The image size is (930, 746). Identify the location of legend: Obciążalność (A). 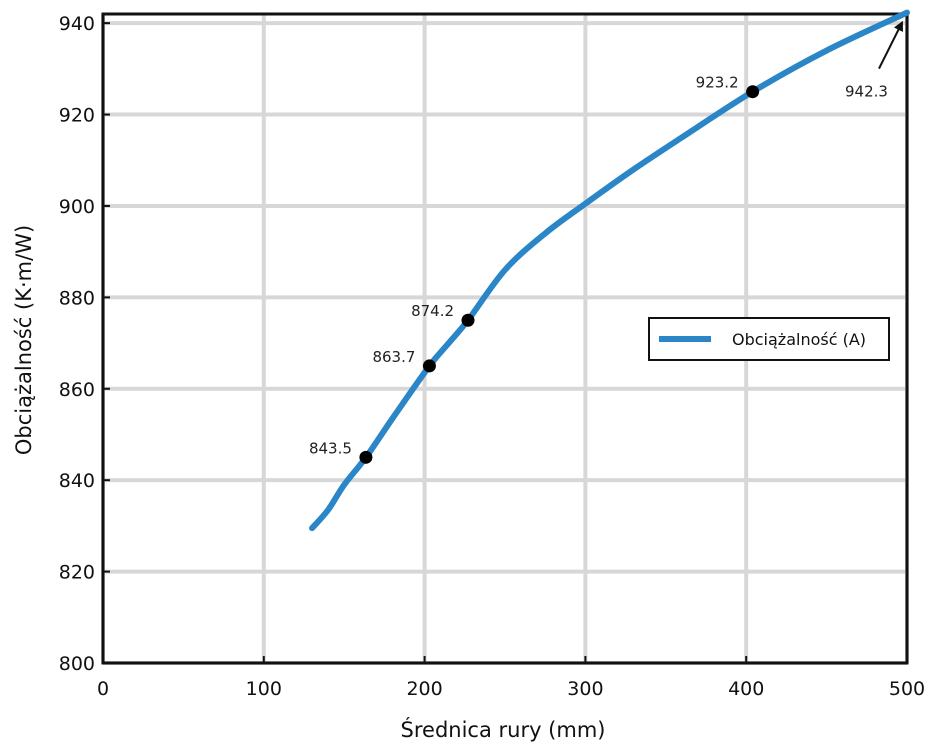
(769, 339).